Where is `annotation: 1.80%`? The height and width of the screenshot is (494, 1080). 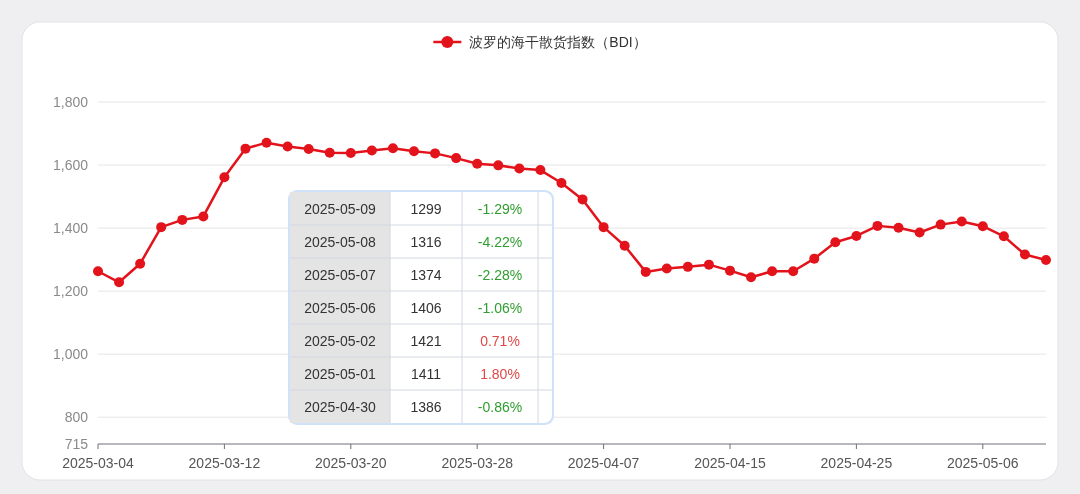 annotation: 1.80% is located at coordinates (500, 373).